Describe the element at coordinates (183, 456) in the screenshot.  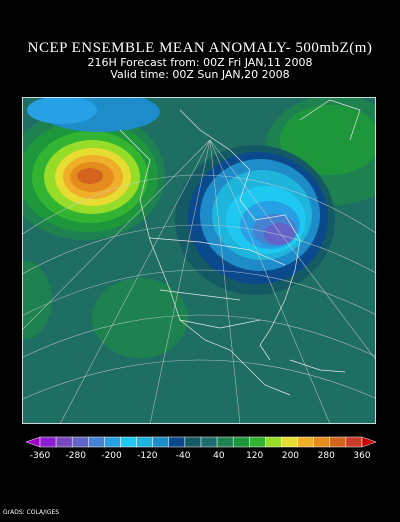
I see `colorbar-label: -40` at that location.